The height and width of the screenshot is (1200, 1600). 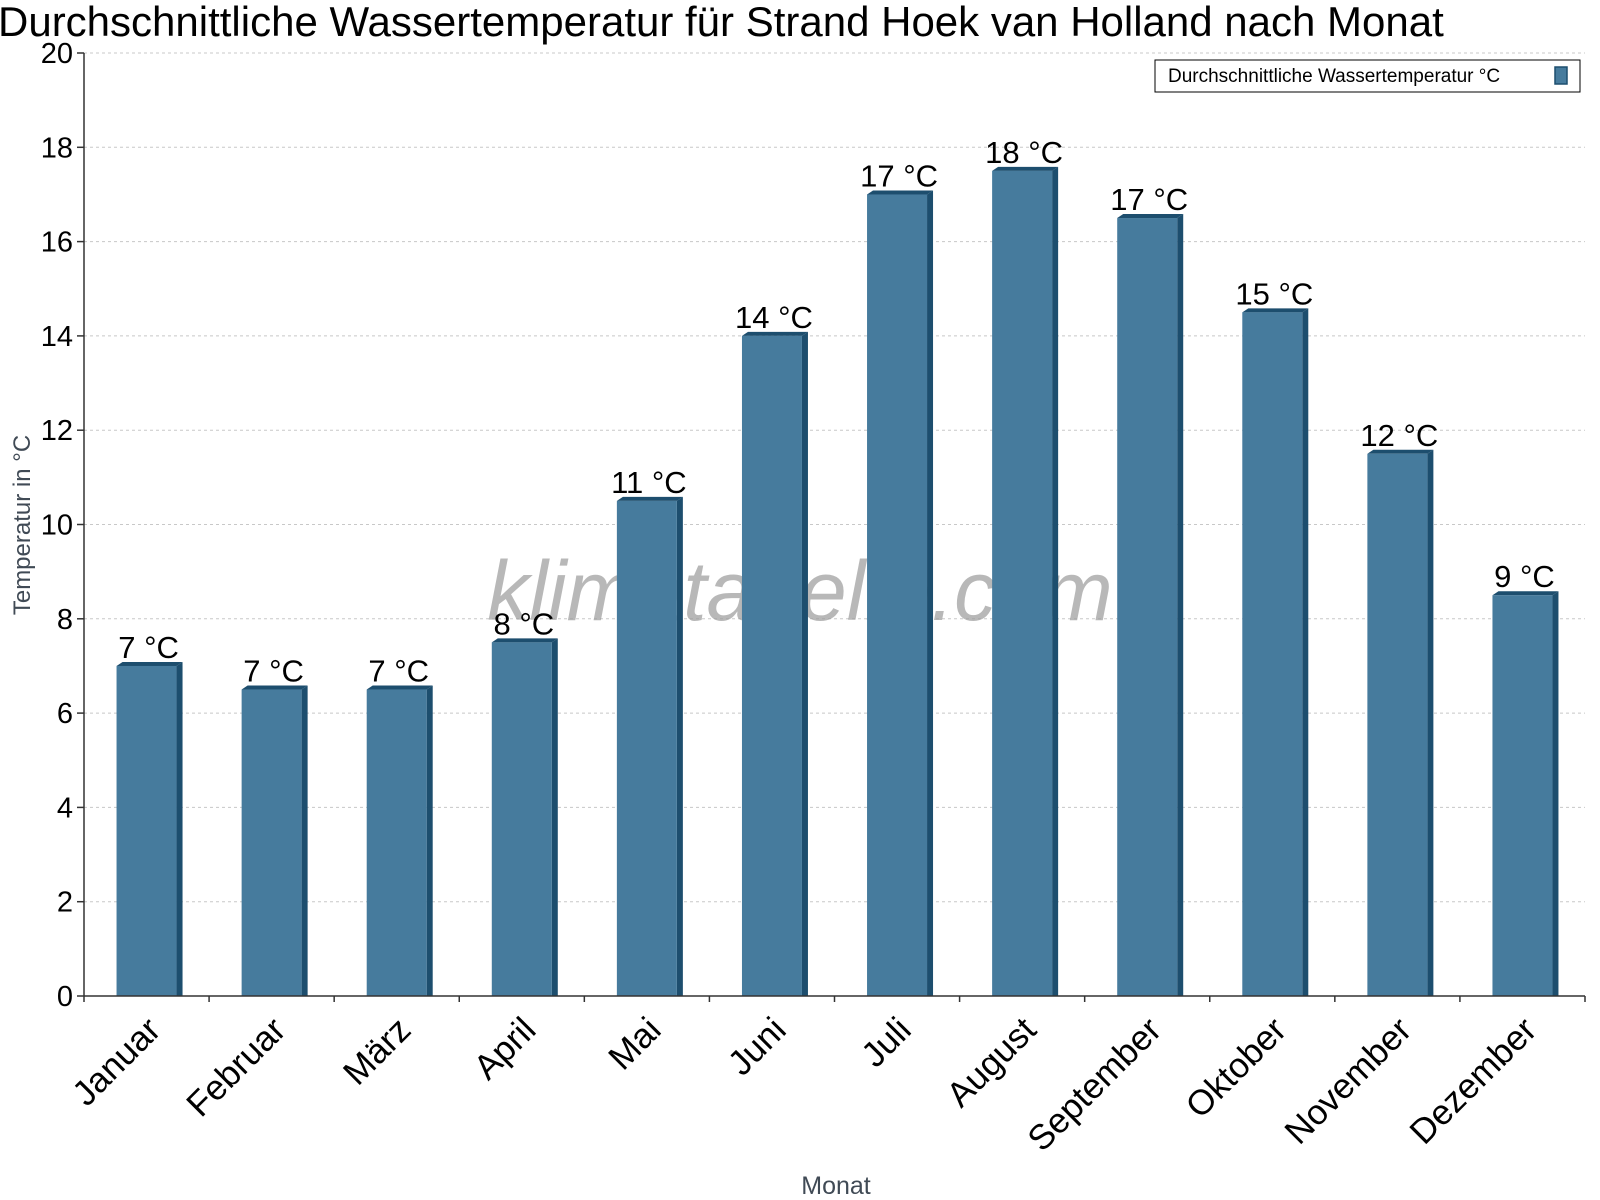 What do you see at coordinates (65, 903) in the screenshot?
I see `y-tick-label-1: 2` at bounding box center [65, 903].